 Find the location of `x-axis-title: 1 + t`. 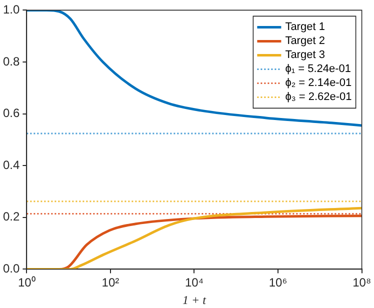

x-axis-title: 1 + t is located at coordinates (194, 299).